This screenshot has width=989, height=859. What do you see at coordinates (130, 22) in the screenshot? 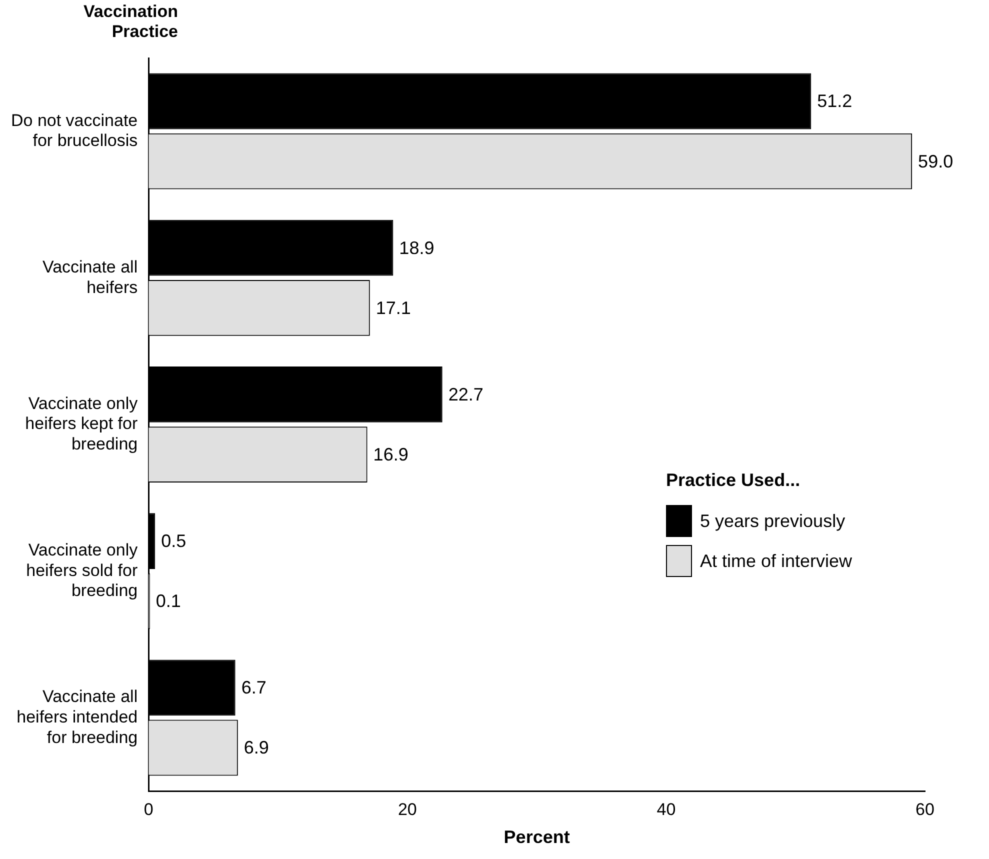
I see `y-axis-title: Vaccination Practice` at bounding box center [130, 22].